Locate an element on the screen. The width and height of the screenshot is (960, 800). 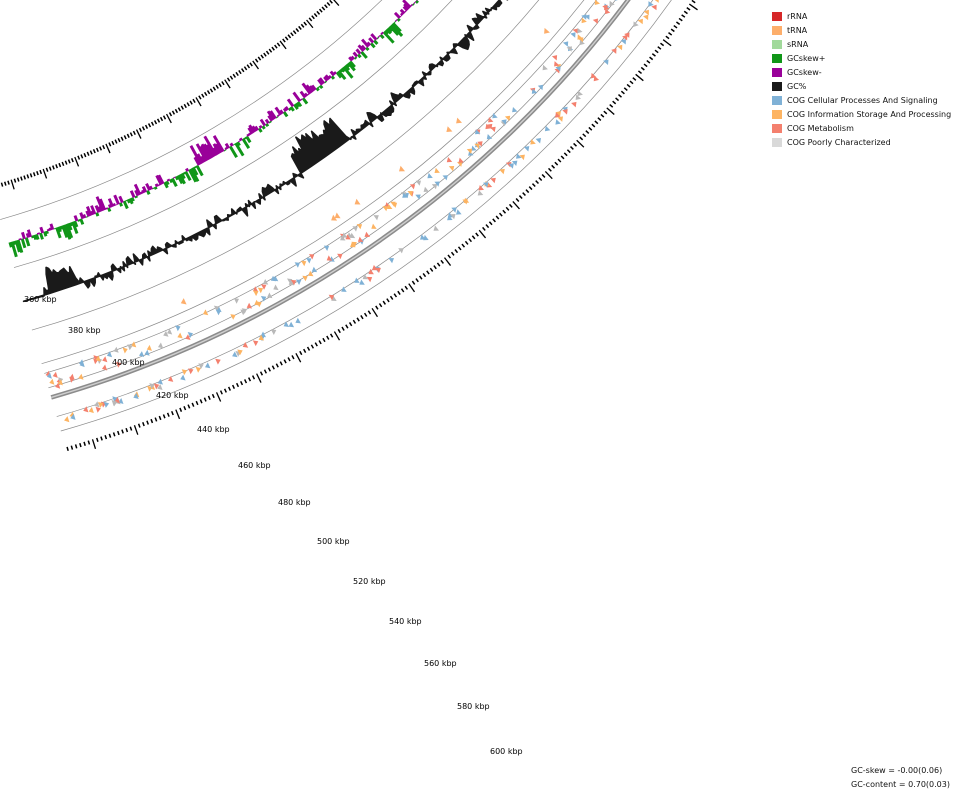
cog-information-swatch-icon is located at coordinates (777, 114).